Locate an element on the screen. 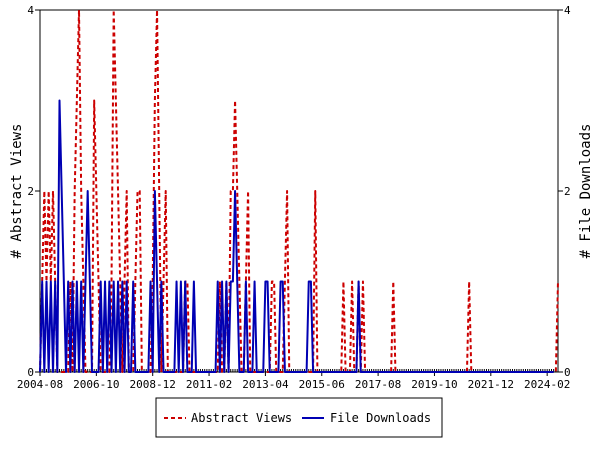 The width and height of the screenshot is (600, 450). x-tick-label: 2013-04 is located at coordinates (265, 384).